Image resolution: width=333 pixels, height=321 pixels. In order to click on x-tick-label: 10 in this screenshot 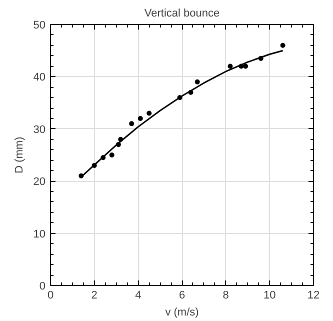, I will do `click(270, 296)`.